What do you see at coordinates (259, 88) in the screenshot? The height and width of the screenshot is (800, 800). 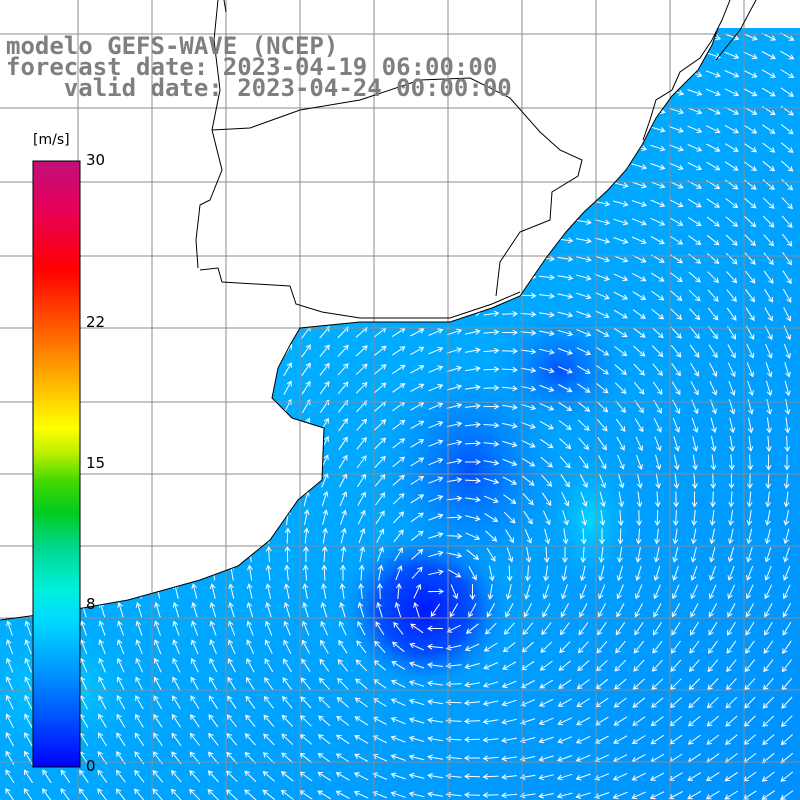 I see `valid-date: valid date: 2023-04-24 00:00:00` at bounding box center [259, 88].